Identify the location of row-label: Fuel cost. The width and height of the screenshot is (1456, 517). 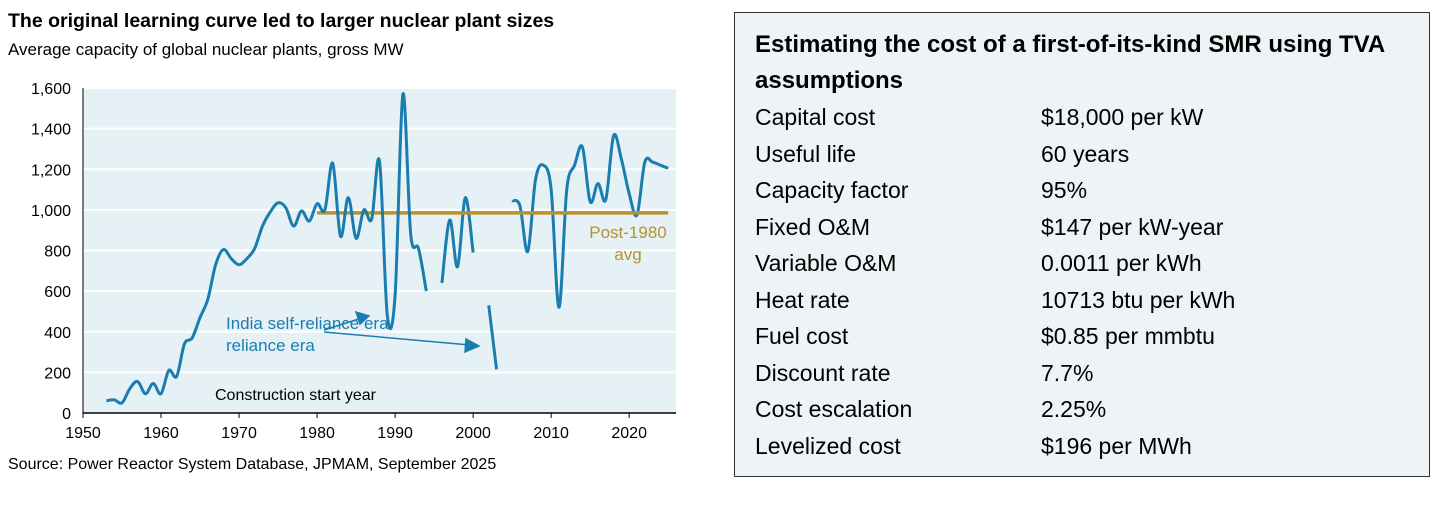
(802, 336).